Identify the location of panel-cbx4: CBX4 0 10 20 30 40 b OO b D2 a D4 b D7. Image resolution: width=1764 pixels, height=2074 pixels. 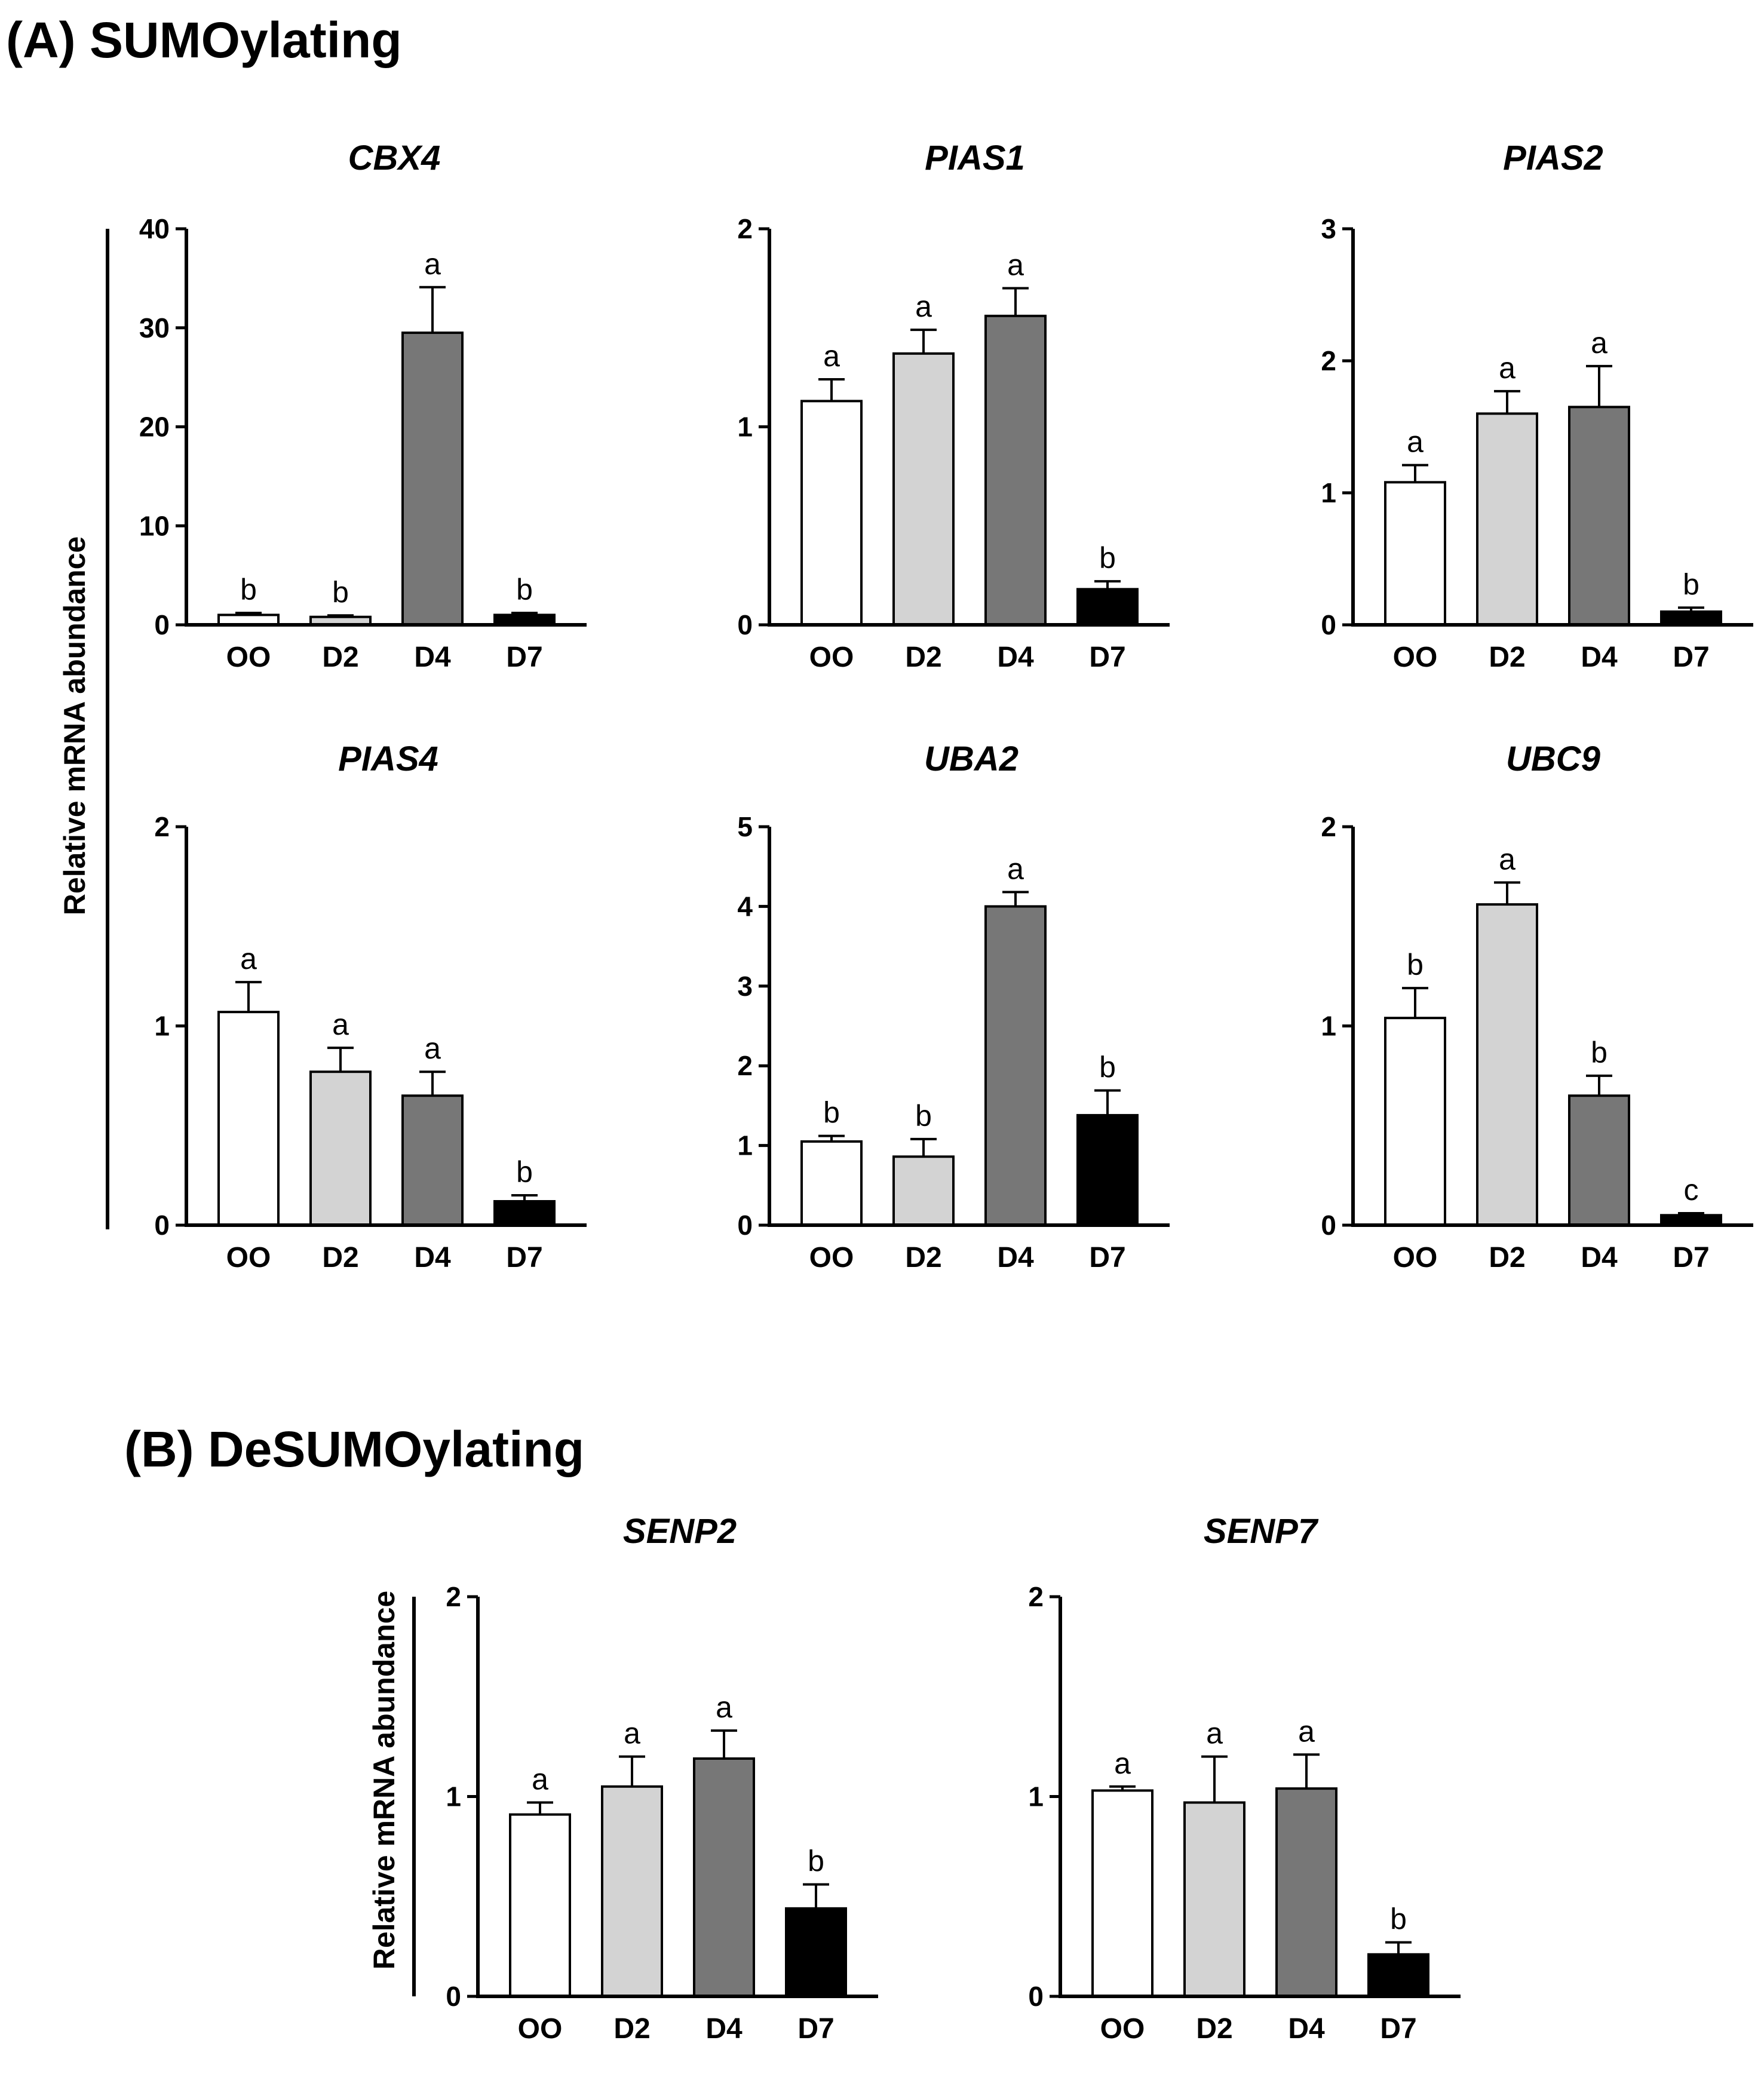
(363, 406).